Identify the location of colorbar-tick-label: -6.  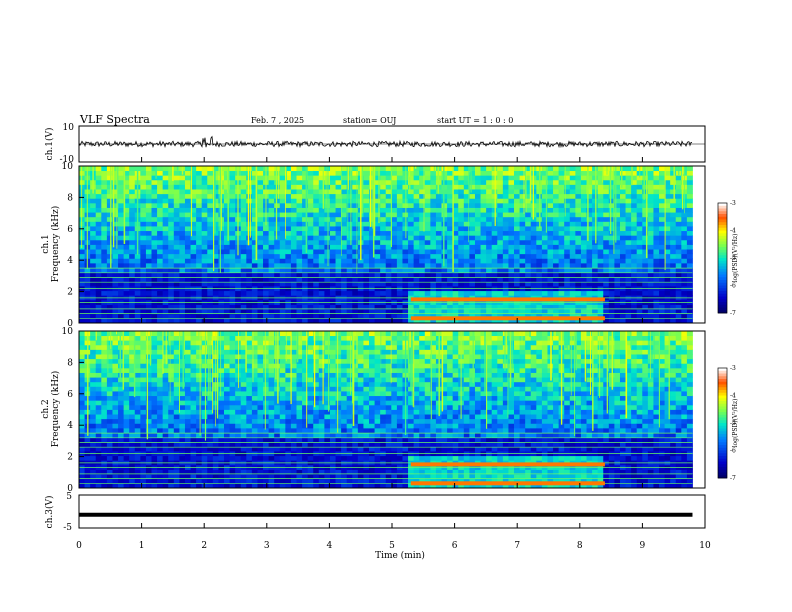
(733, 286).